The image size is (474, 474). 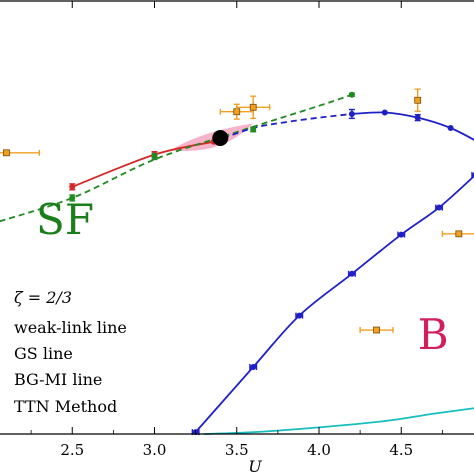 I want to click on x-tick-label: 3.0, so click(x=155, y=450).